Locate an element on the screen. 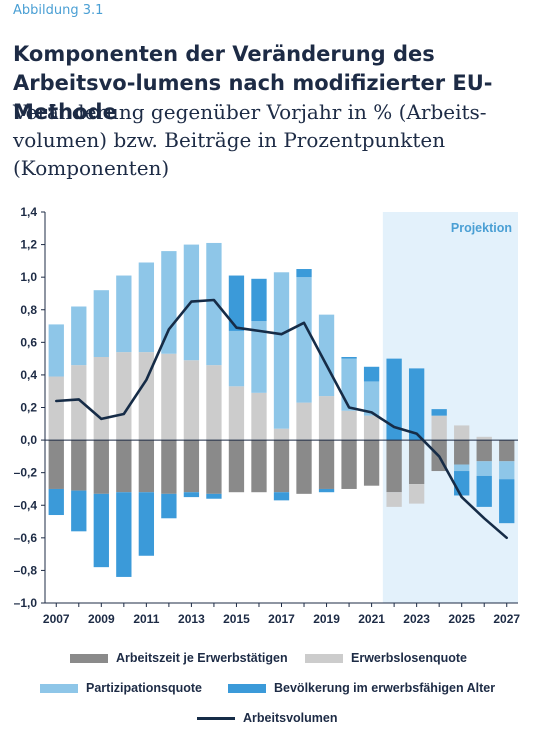 This screenshot has height=744, width=536. bar-arbeitszeit-2023 is located at coordinates (416, 462).